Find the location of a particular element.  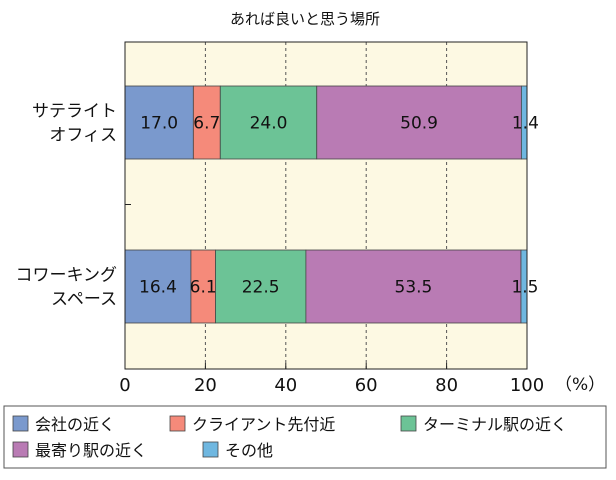

data-label: 1.5 is located at coordinates (524, 288).